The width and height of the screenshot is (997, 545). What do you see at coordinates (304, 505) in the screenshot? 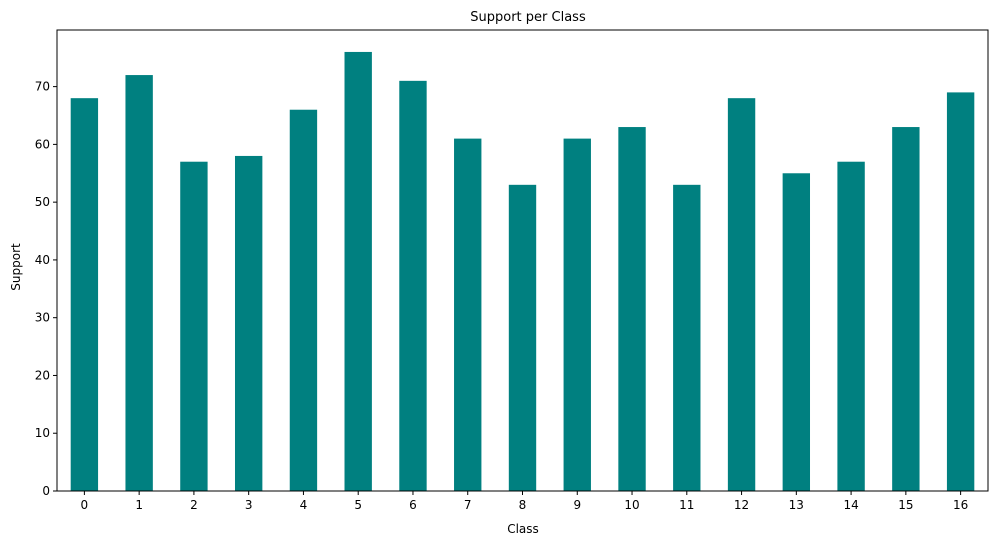
I see `x-tick-label: 4` at bounding box center [304, 505].